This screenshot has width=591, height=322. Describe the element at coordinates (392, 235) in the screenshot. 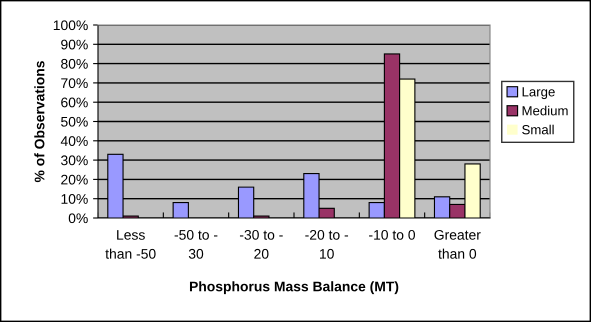

I see `x-tick-label: -10 to 0` at that location.